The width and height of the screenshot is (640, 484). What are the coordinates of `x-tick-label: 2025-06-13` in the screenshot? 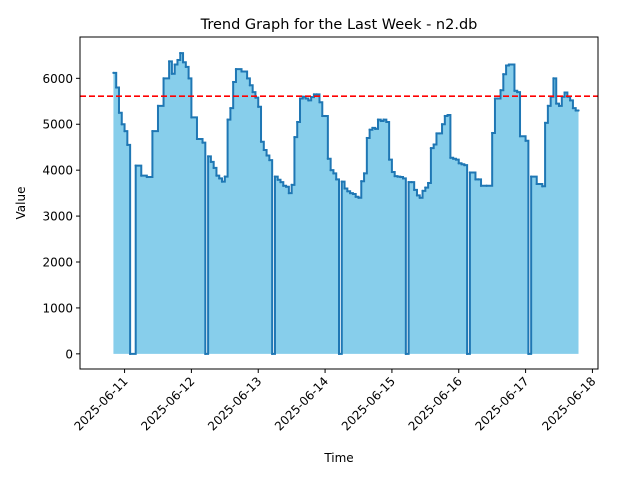 It's located at (234, 403).